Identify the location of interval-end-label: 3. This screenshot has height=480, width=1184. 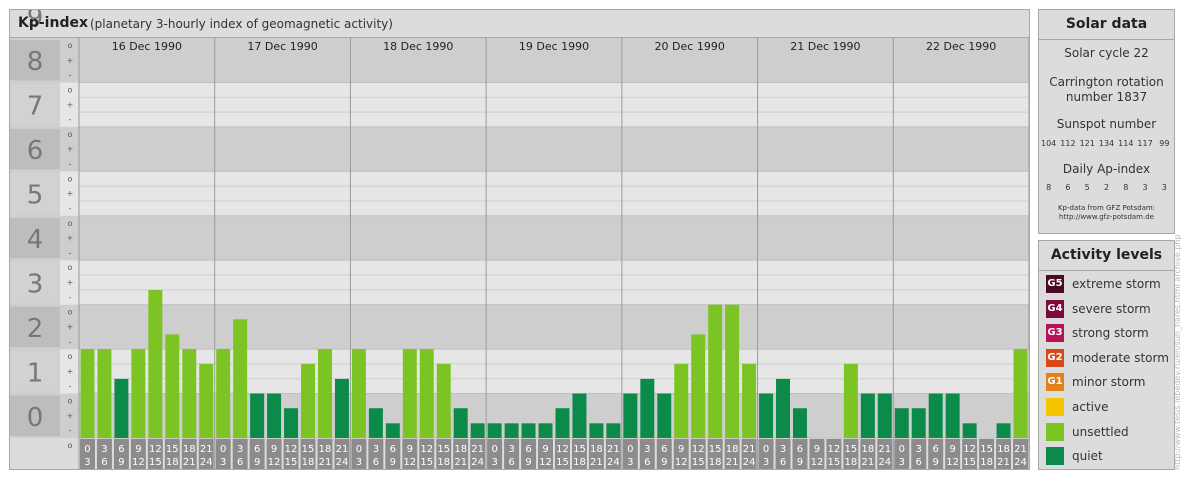
(223, 462).